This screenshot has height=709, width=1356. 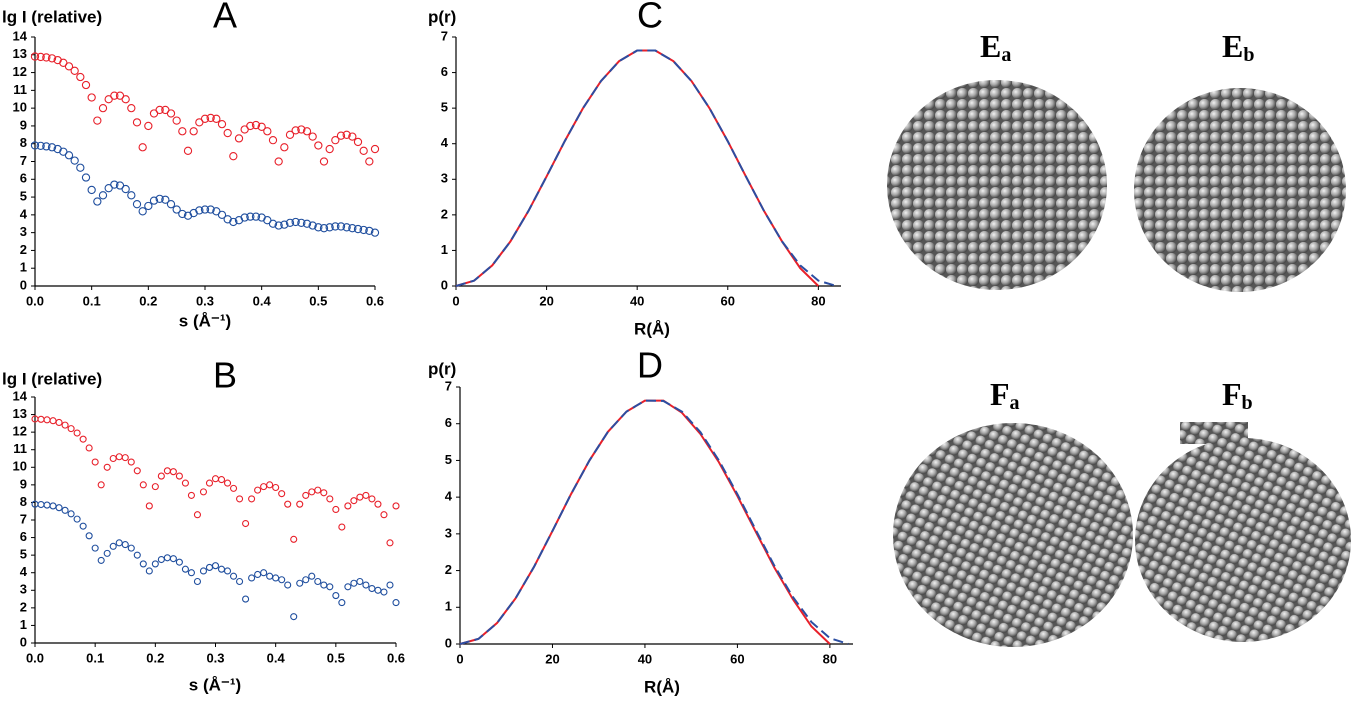 I want to click on model-fa: Fa, so click(x=1013, y=511).